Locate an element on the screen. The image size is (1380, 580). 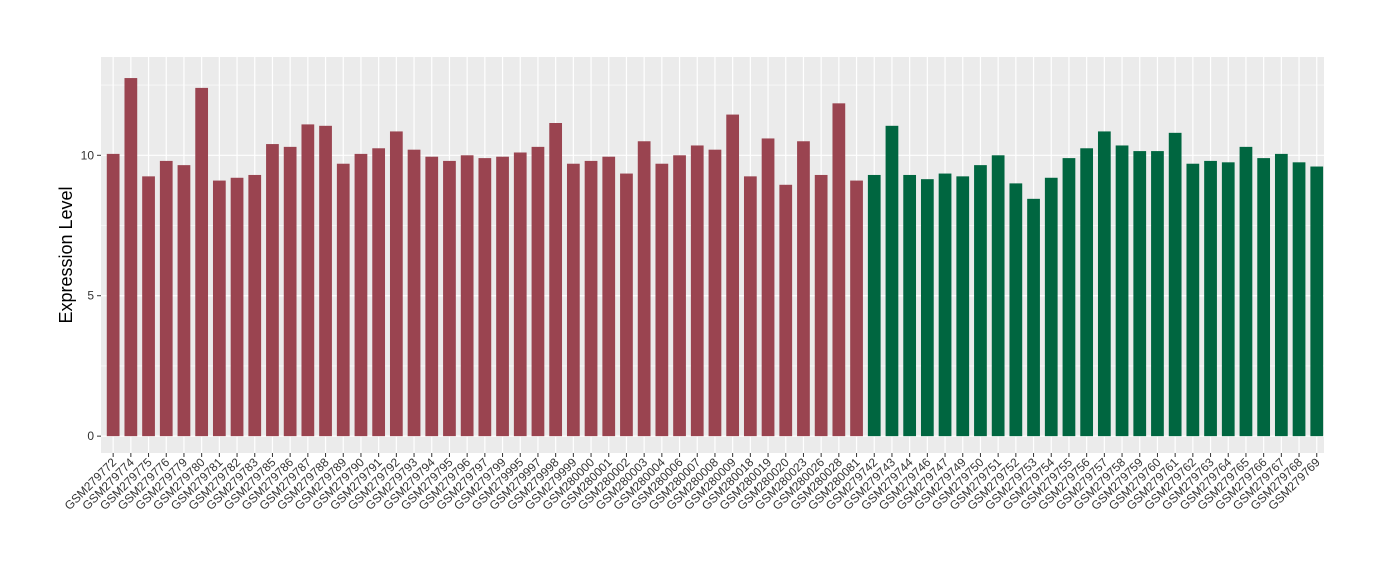
bar-GSM280002 is located at coordinates (626, 305).